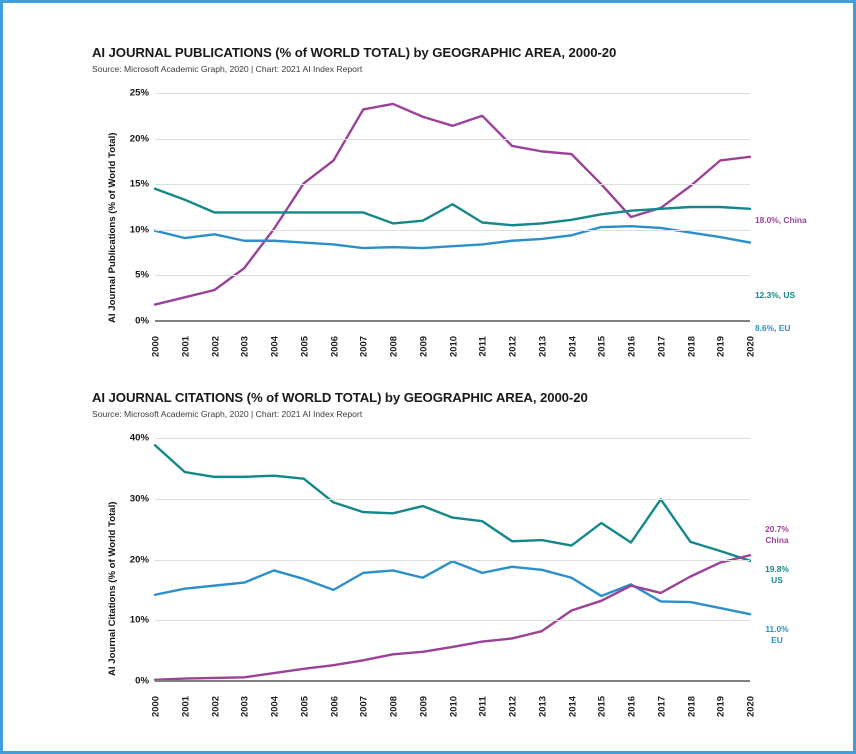 This screenshot has width=856, height=754. What do you see at coordinates (775, 295) in the screenshot?
I see `chart-publications-label-us: 12.3%, US` at bounding box center [775, 295].